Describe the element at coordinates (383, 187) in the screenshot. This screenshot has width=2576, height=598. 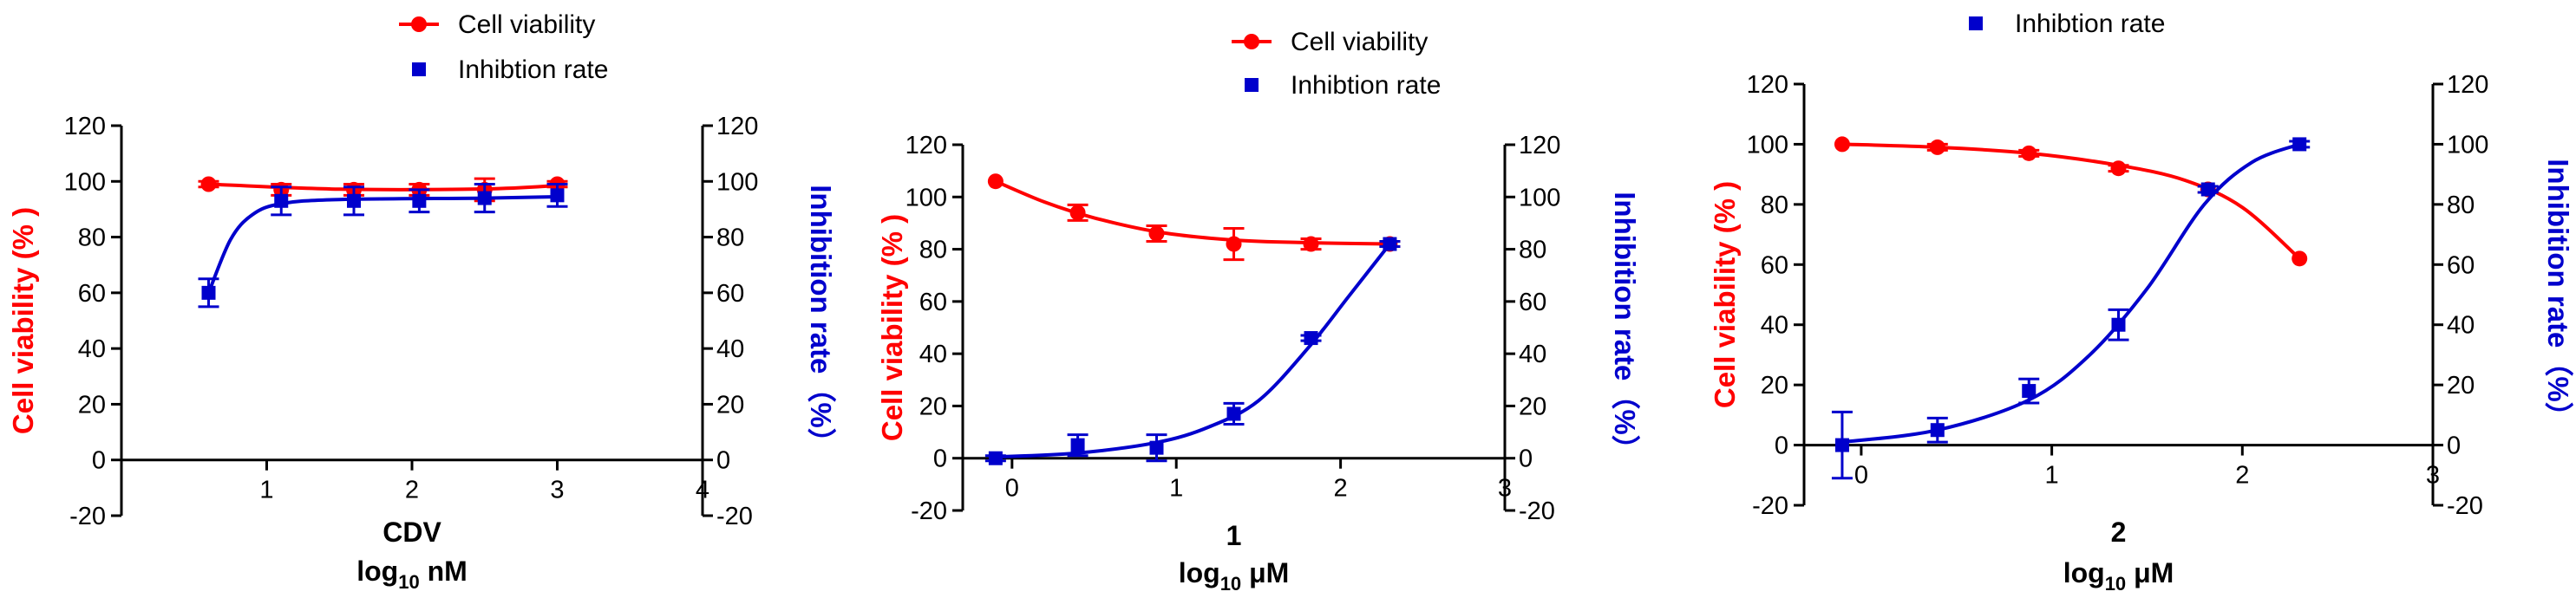
I see `fit-curve-viability` at that location.